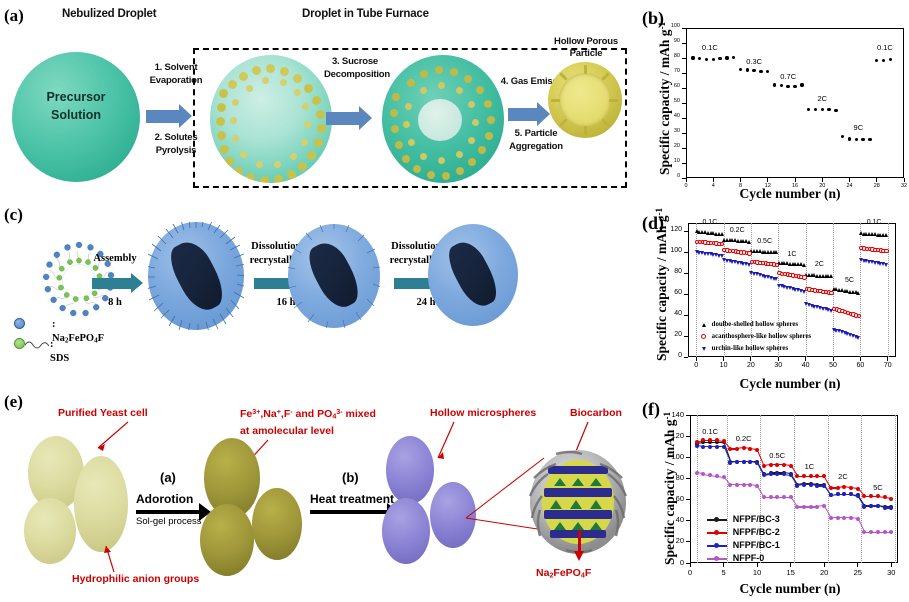 This screenshot has height=602, width=909. What do you see at coordinates (723, 365) in the screenshot?
I see `x-tick-label: 10` at bounding box center [723, 365].